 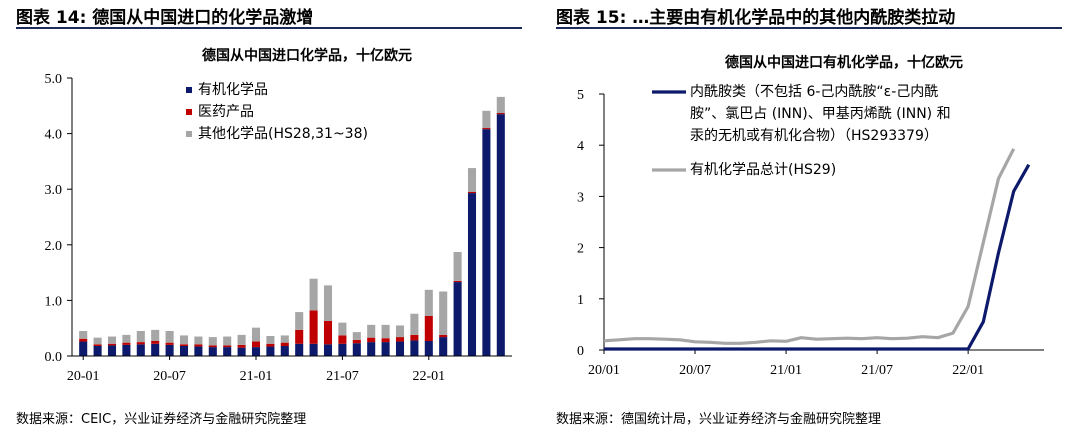 What do you see at coordinates (968, 370) in the screenshot?
I see `x-tick-label: 22/01` at bounding box center [968, 370].